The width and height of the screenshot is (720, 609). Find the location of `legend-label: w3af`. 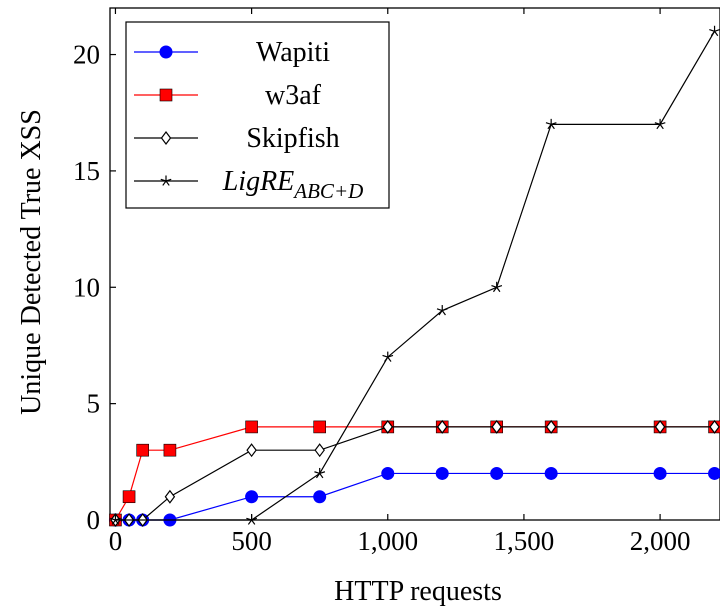

legend-label: w3af is located at coordinates (293, 95).